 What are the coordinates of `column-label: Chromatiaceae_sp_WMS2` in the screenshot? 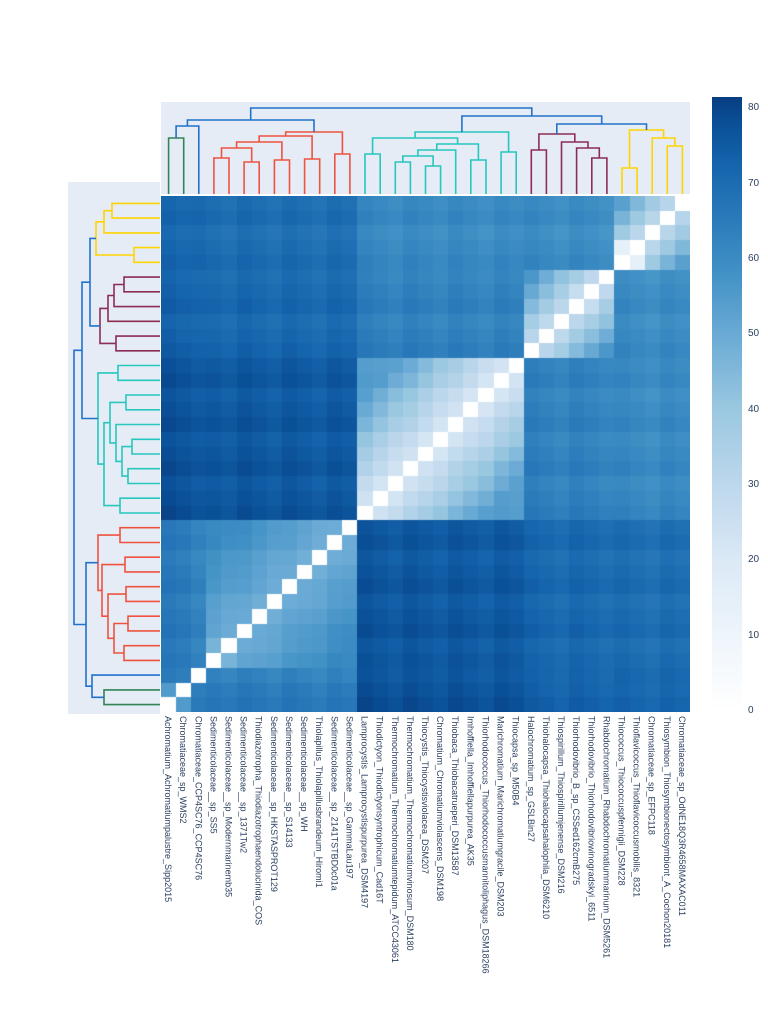 It's located at (183, 770).